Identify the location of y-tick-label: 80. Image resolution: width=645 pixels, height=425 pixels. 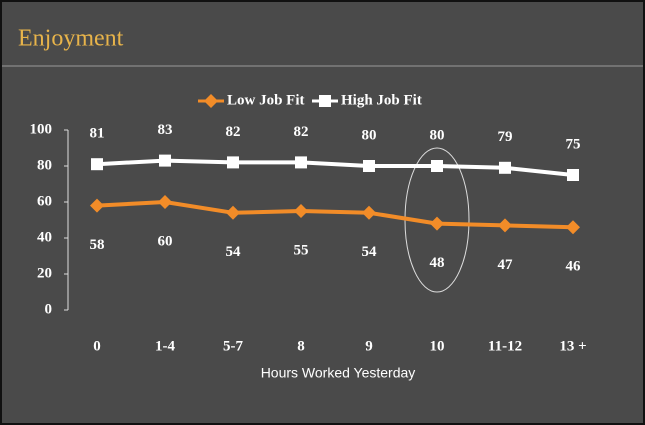
(44, 165).